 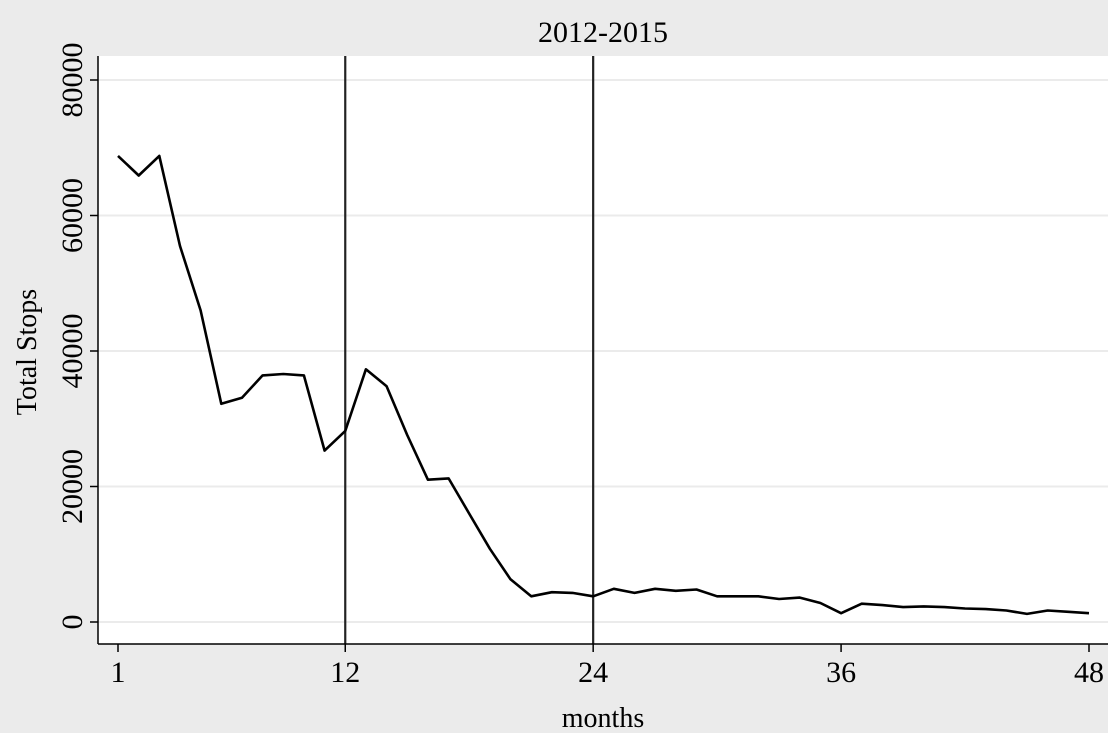 What do you see at coordinates (841, 672) in the screenshot?
I see `x-tick-label: 36` at bounding box center [841, 672].